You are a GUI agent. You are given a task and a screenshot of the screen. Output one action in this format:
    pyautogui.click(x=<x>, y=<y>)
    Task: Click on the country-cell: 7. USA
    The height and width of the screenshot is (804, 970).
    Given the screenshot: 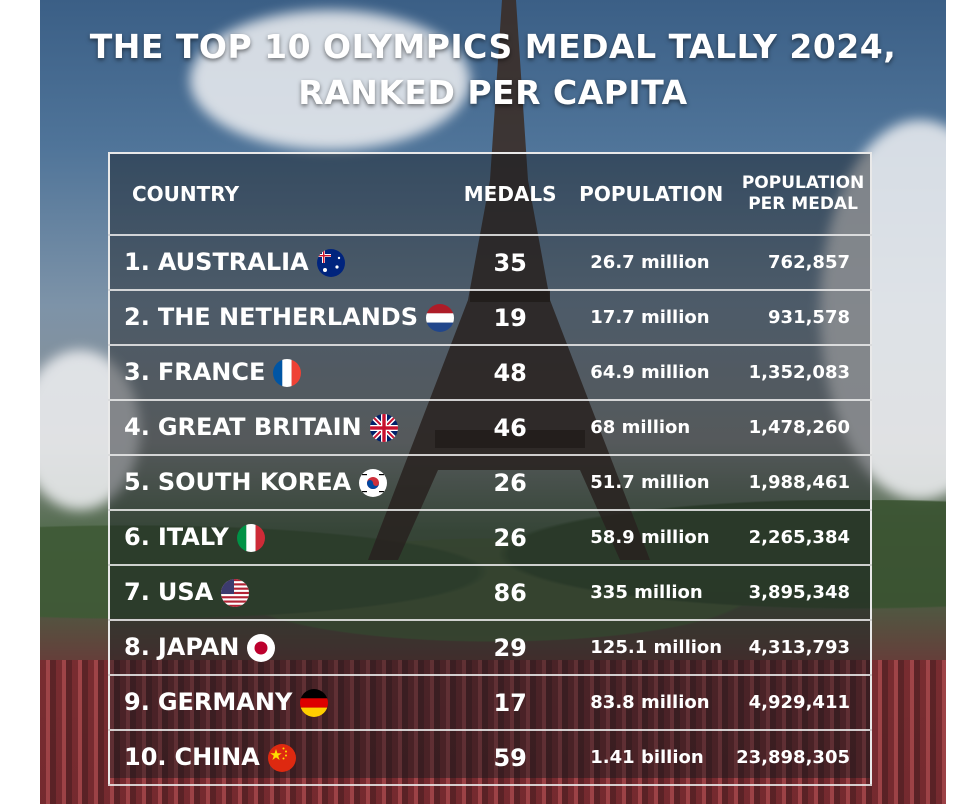 What is the action you would take?
    pyautogui.click(x=282, y=593)
    